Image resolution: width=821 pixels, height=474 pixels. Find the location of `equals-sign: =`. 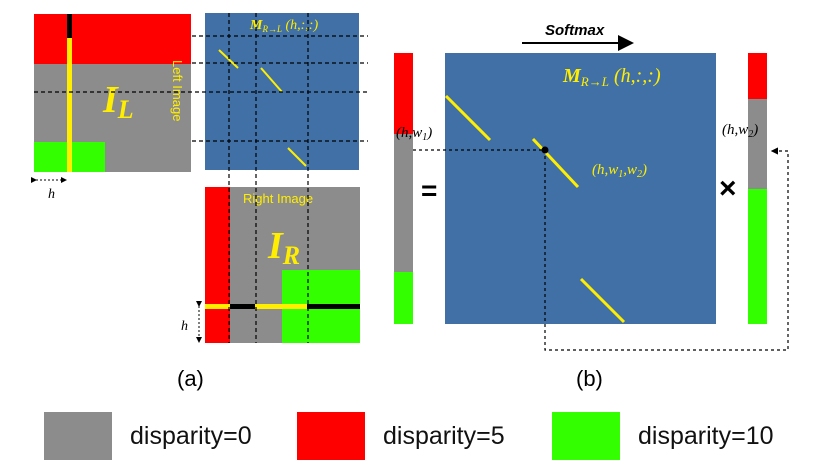

equals-sign: = is located at coordinates (429, 190).